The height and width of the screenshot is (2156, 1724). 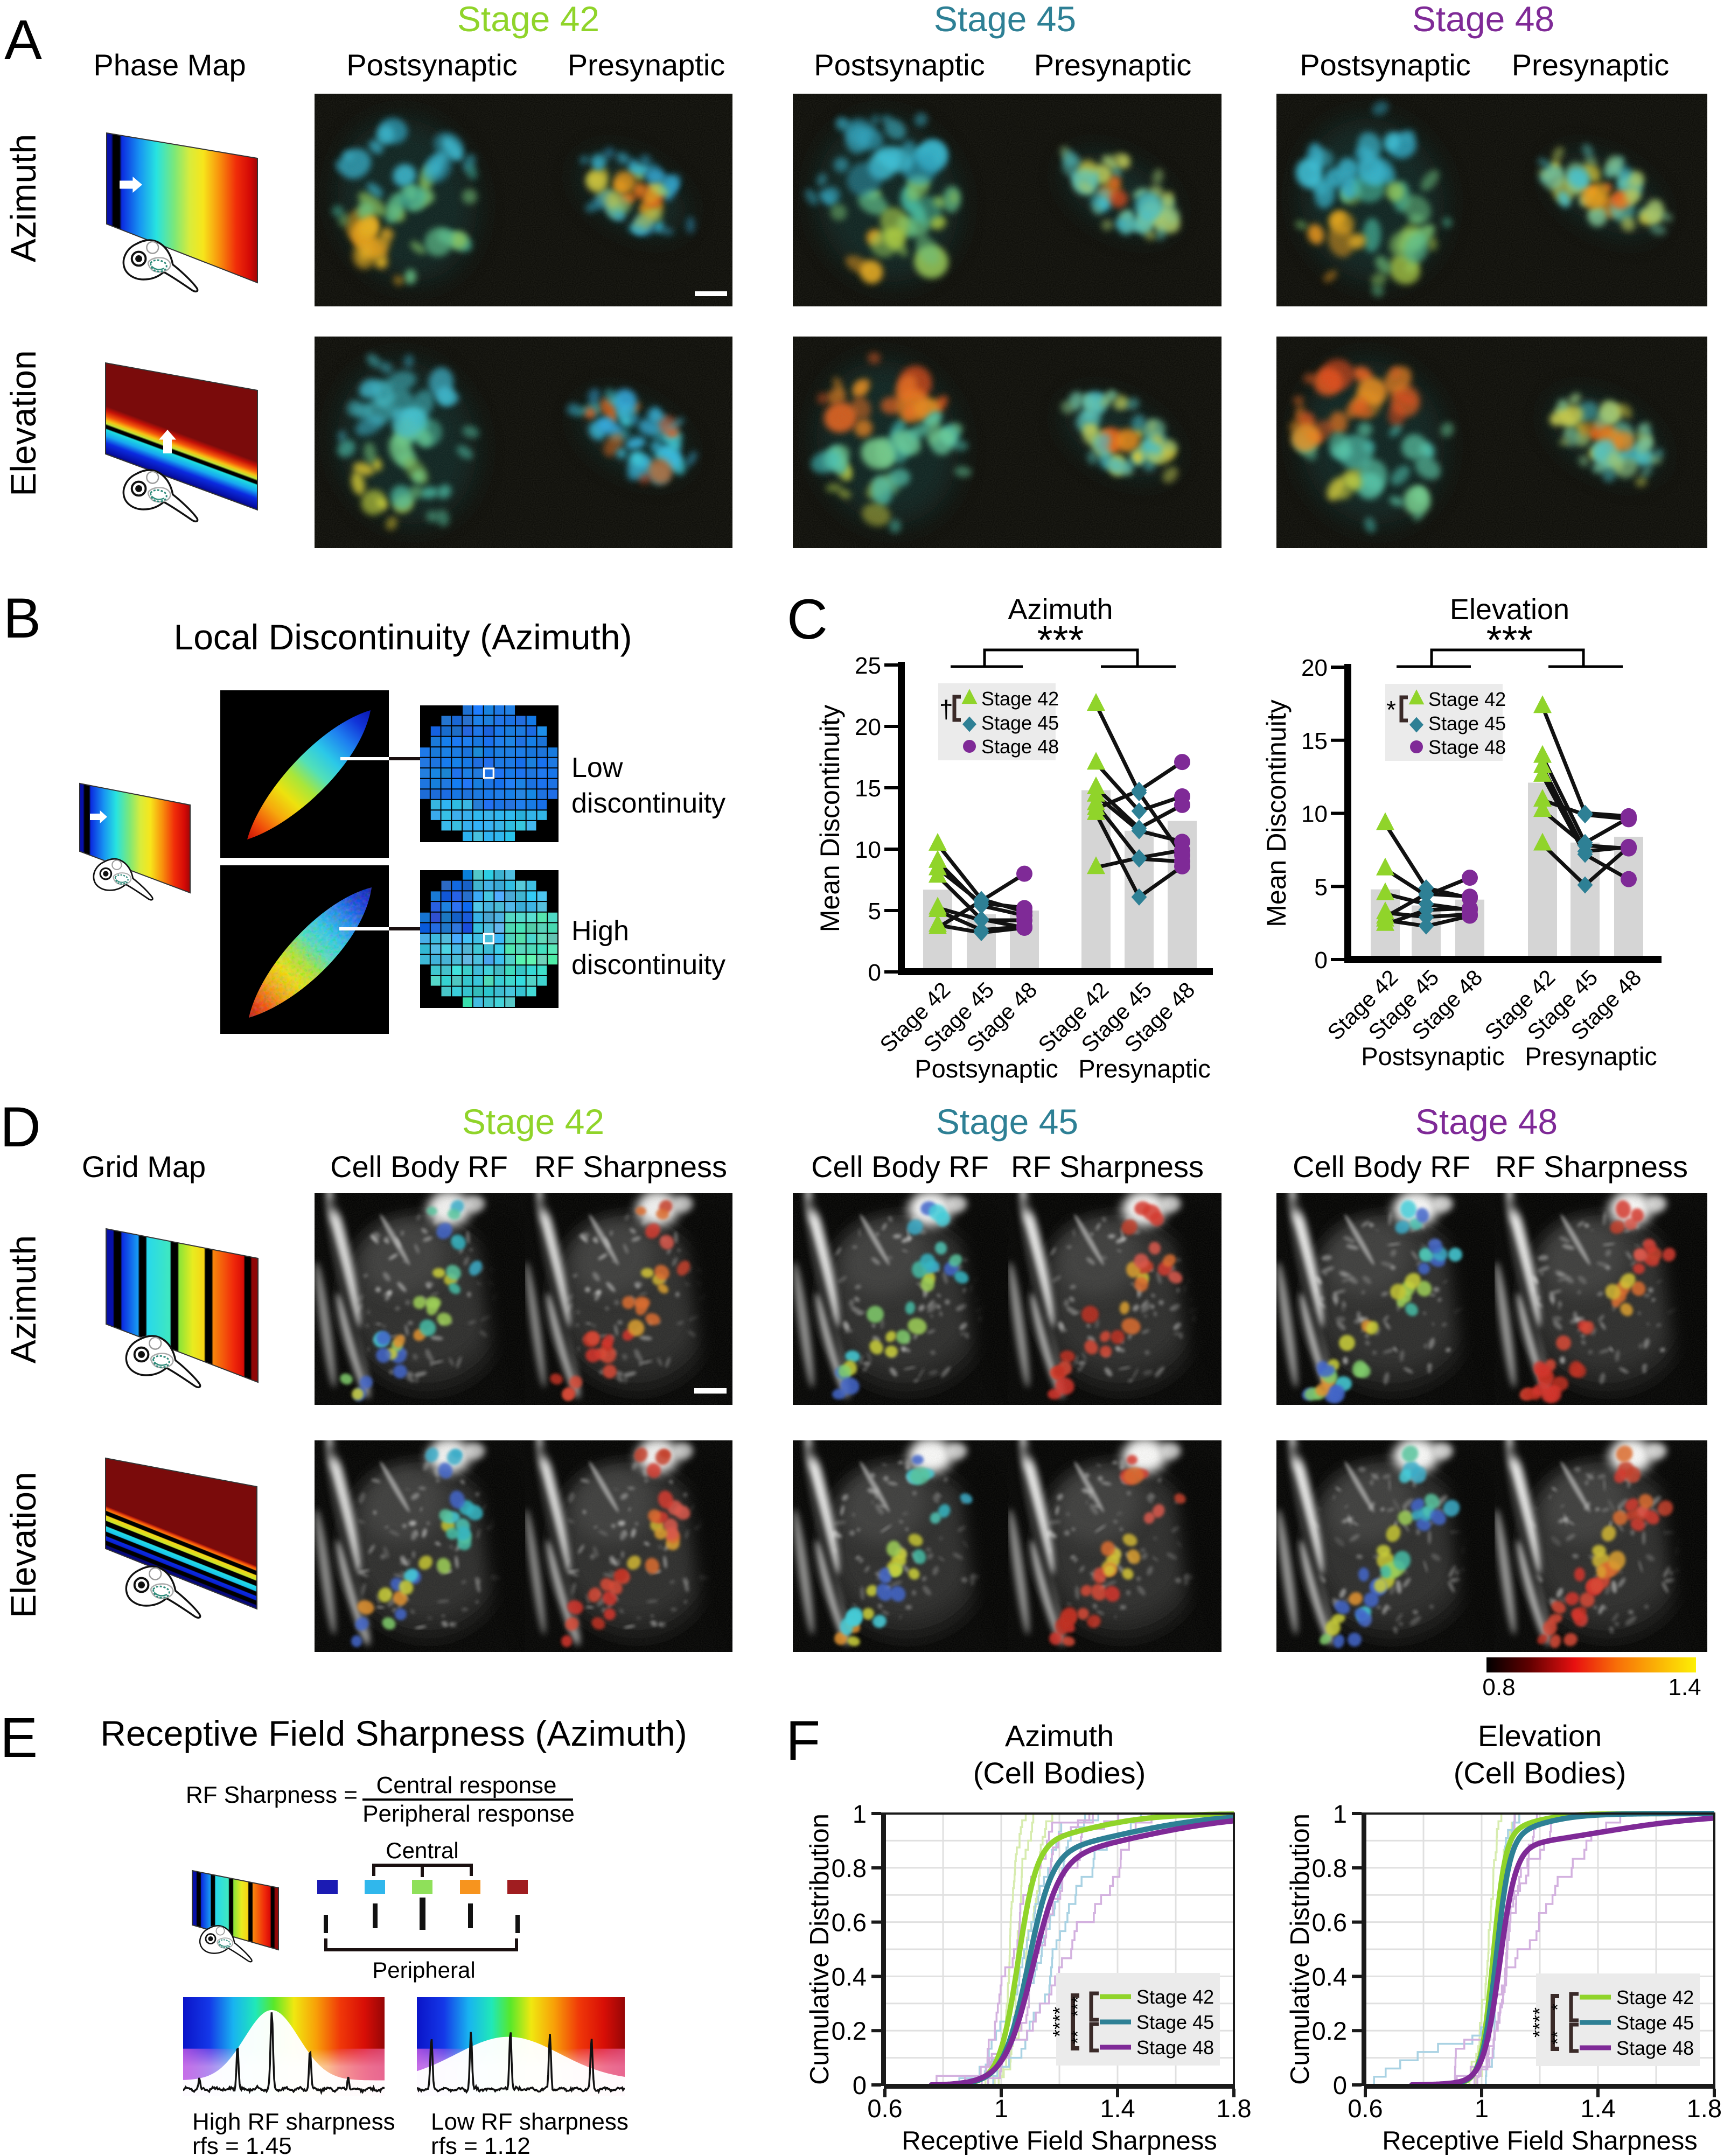 I want to click on svg-text: E, so click(x=19, y=1737).